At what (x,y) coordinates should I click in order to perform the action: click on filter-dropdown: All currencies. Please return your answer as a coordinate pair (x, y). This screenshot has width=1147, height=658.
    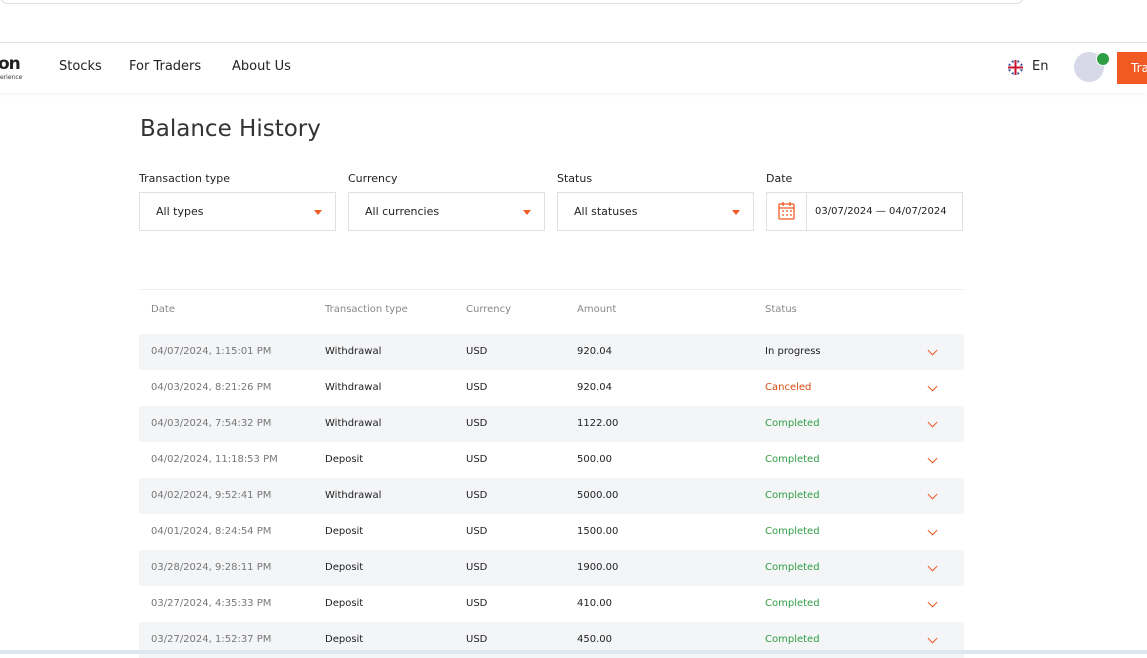
    Looking at the image, I should click on (446, 211).